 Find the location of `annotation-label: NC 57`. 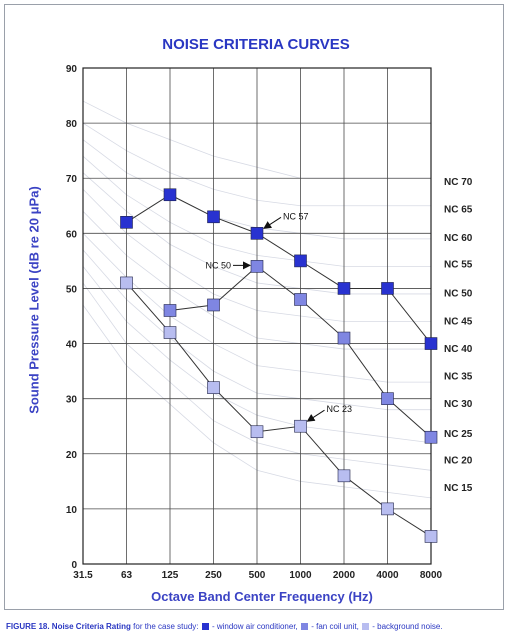

annotation-label: NC 57 is located at coordinates (296, 216).